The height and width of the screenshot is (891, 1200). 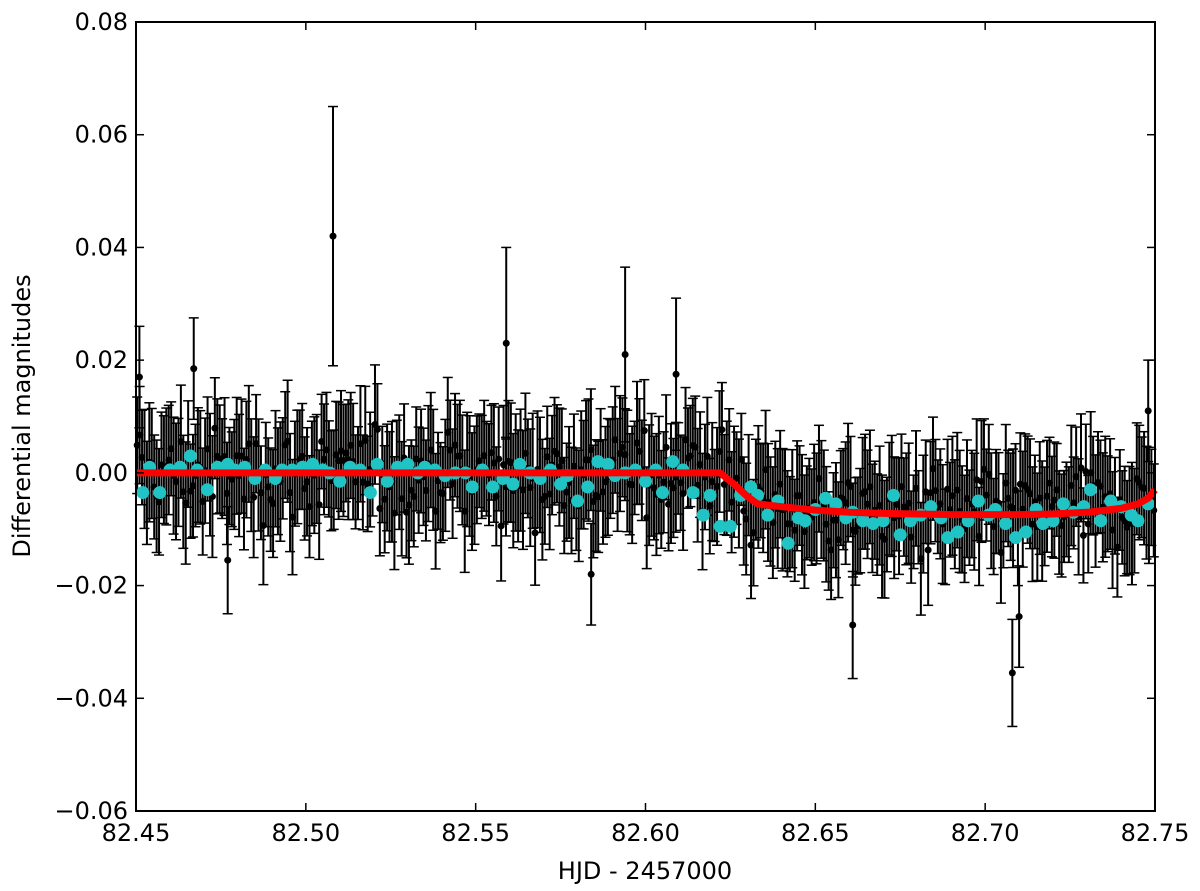 I want to click on y-tick-label: 0.00, so click(x=101, y=473).